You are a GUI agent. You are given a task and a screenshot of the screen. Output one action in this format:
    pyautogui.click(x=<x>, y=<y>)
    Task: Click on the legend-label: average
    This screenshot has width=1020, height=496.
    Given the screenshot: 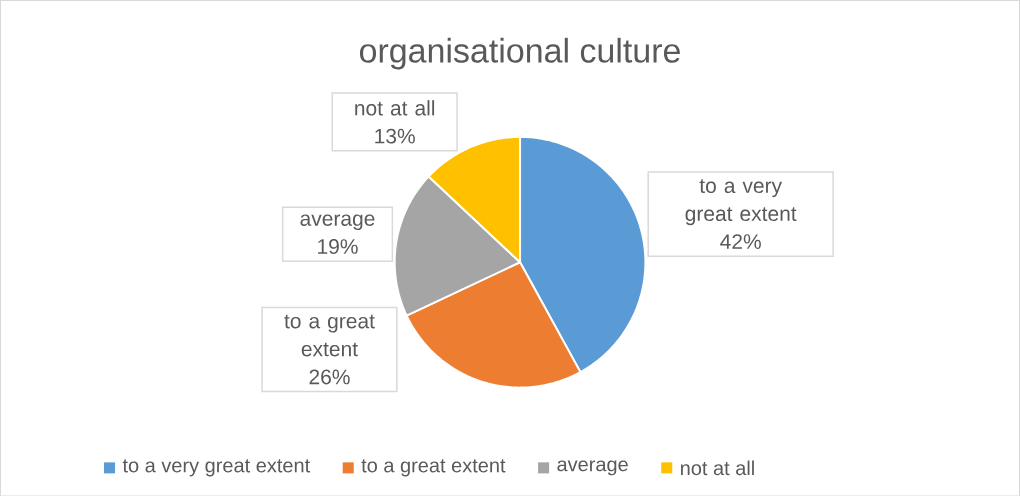 What is the action you would take?
    pyautogui.click(x=592, y=468)
    